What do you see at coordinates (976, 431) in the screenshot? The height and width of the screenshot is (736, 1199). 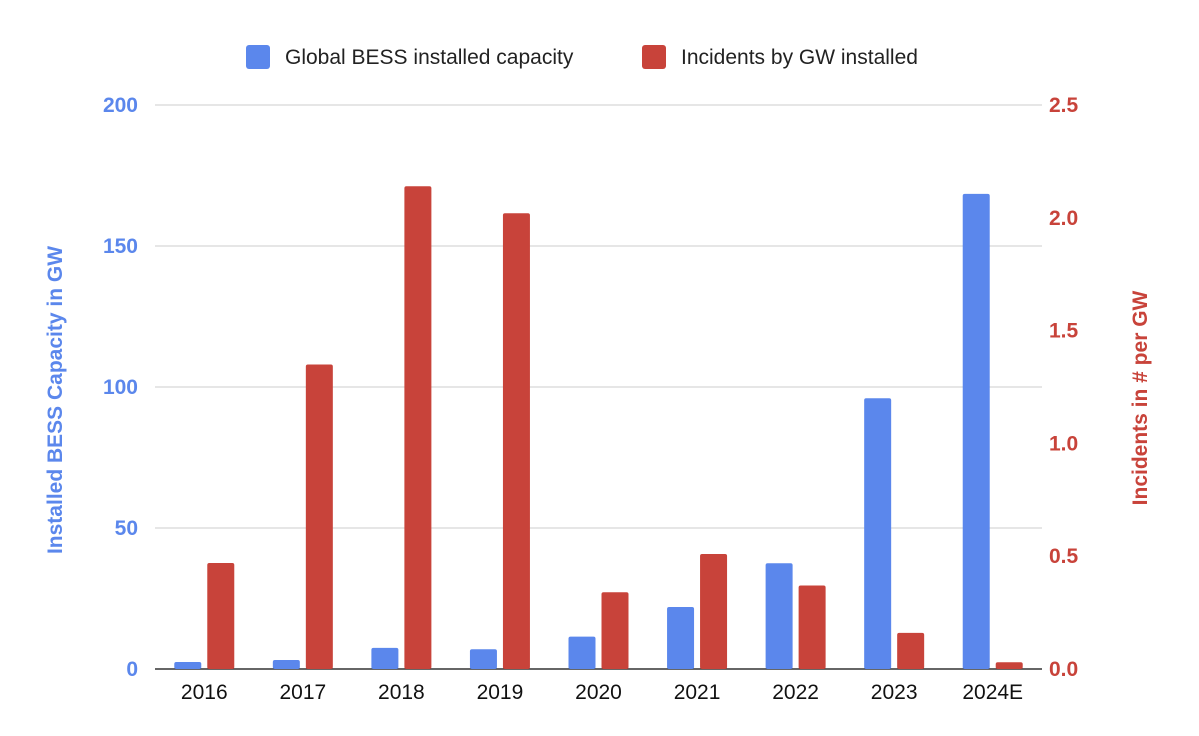 I see `bar-capacity-2024E` at bounding box center [976, 431].